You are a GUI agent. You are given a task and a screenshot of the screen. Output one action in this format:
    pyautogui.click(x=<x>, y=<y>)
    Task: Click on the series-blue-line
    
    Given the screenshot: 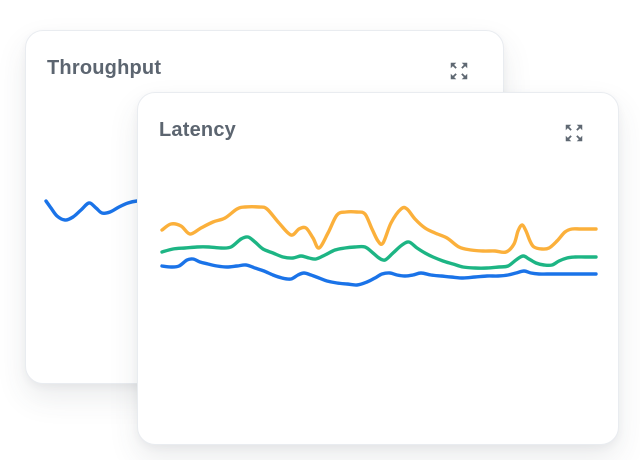 What is the action you would take?
    pyautogui.click(x=379, y=272)
    